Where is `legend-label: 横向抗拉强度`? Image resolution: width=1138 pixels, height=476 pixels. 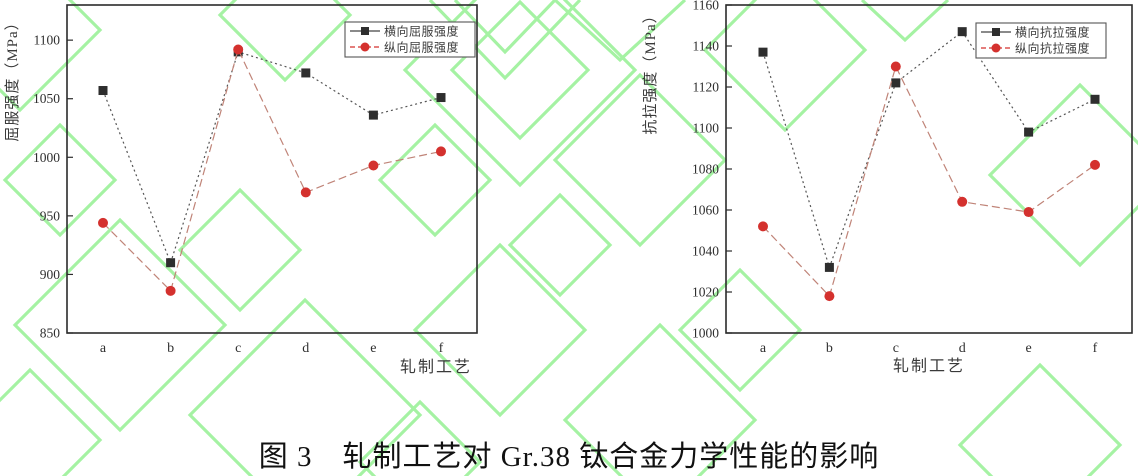
legend-label: 横向抗拉强度 is located at coordinates (1052, 32).